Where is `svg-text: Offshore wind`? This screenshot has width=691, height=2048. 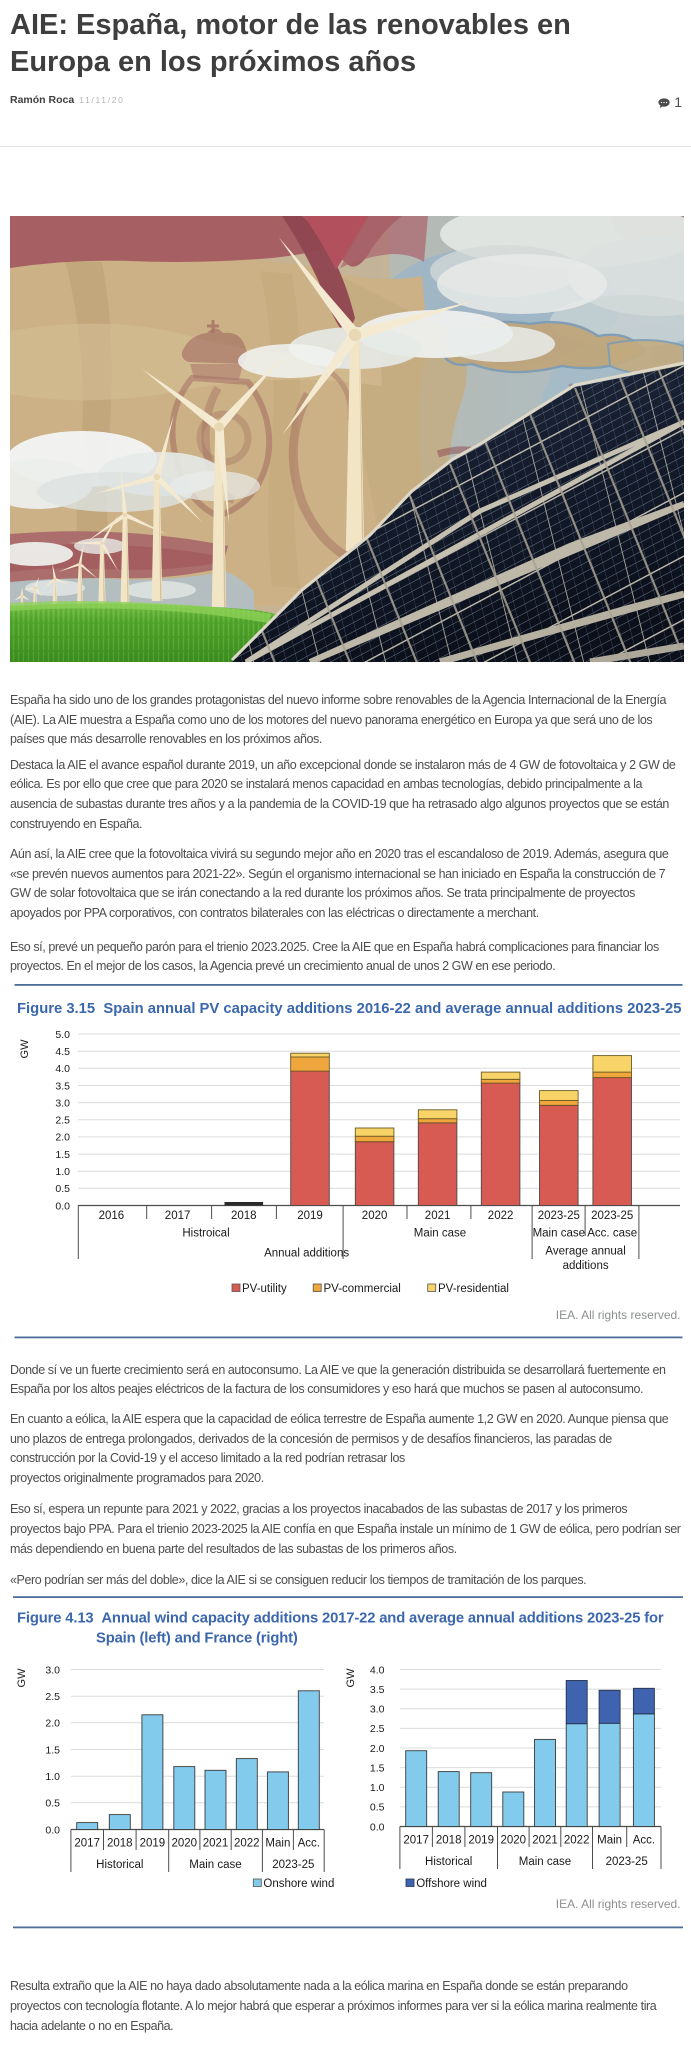 svg-text: Offshore wind is located at coordinates (451, 1884).